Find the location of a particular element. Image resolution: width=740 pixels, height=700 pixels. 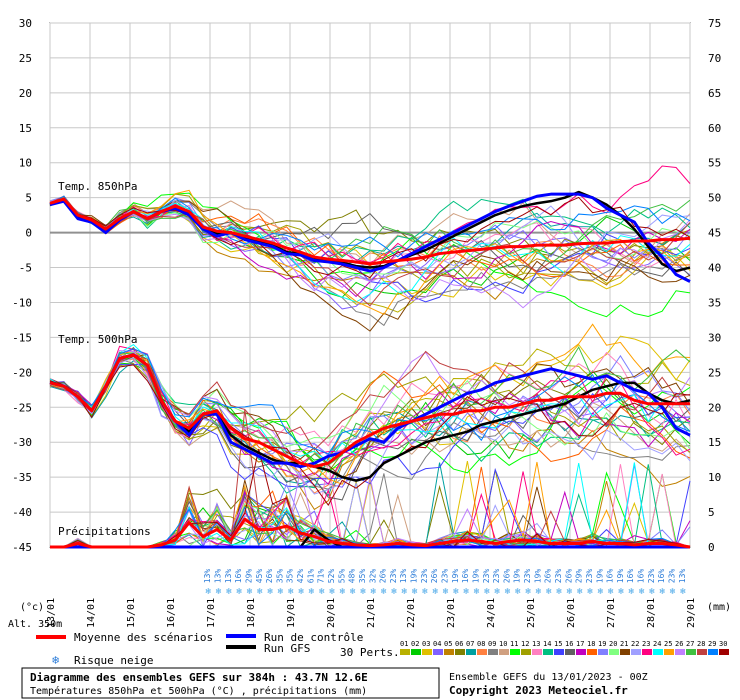

legend-control-label: Run de contrôle is located at coordinates (313, 637).